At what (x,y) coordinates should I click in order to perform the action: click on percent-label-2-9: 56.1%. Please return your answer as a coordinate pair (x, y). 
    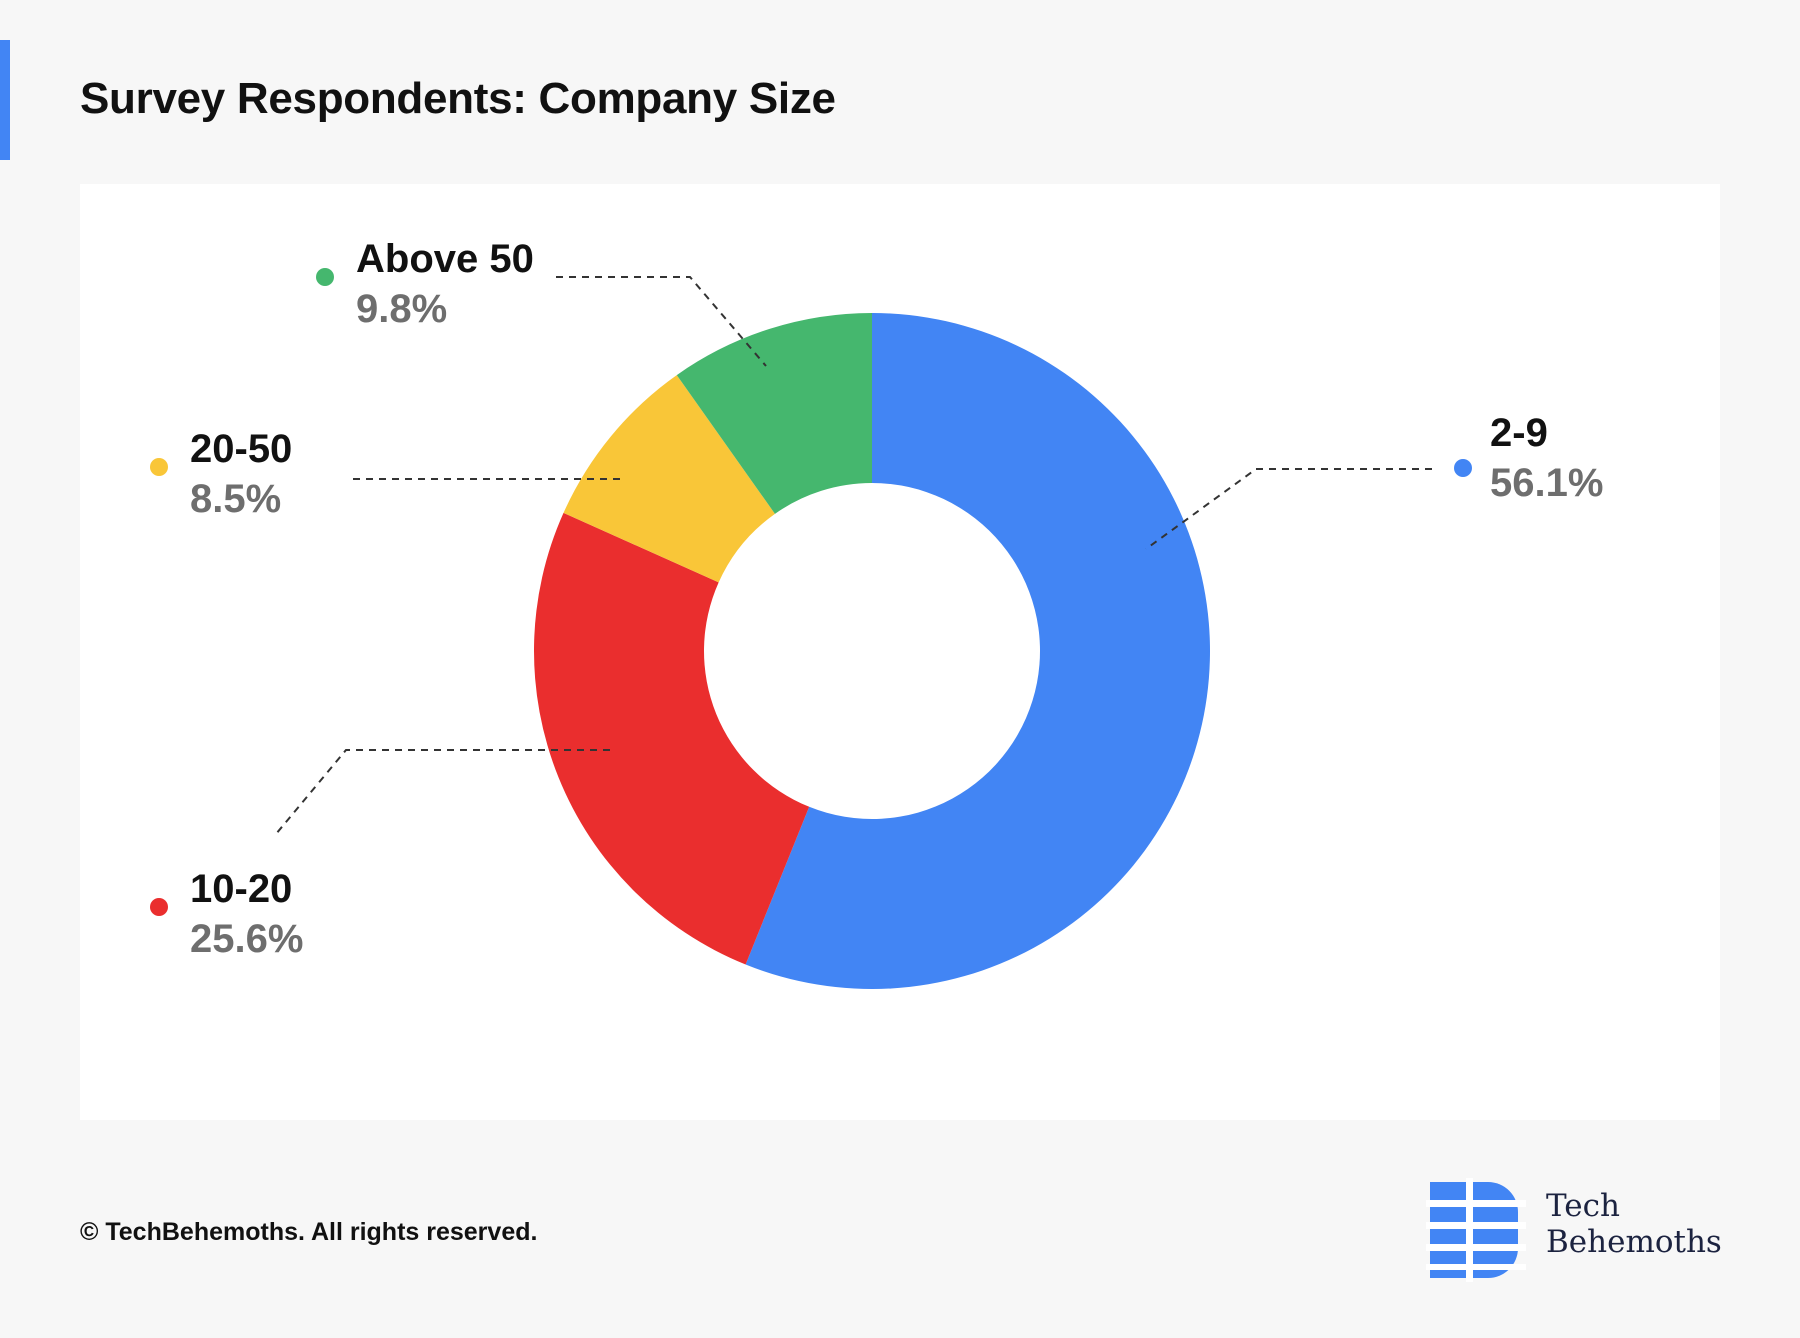
    Looking at the image, I should click on (1546, 483).